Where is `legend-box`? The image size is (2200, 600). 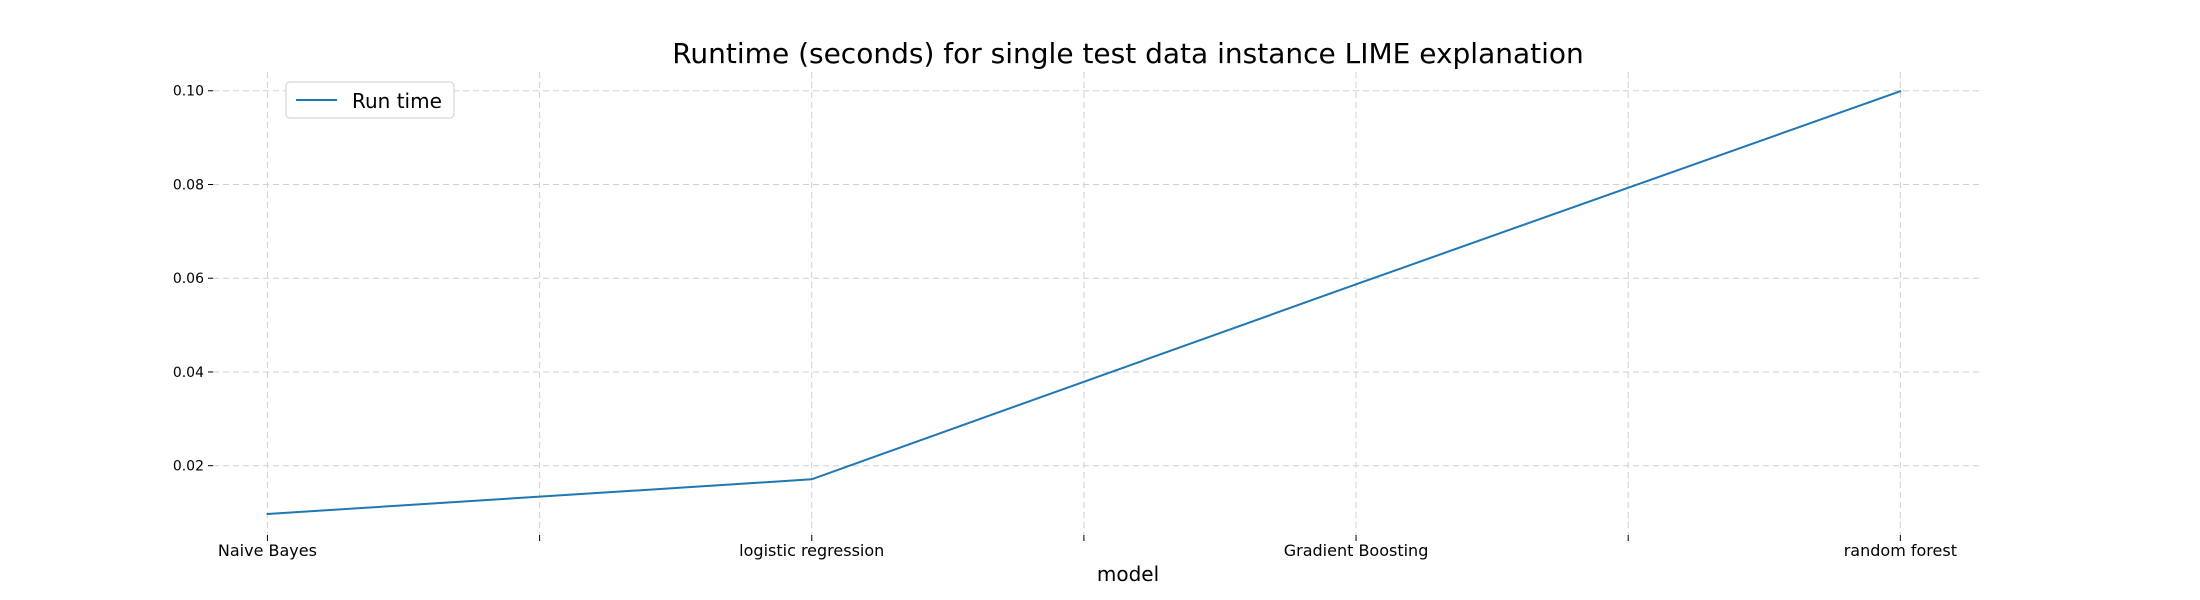 legend-box is located at coordinates (370, 100).